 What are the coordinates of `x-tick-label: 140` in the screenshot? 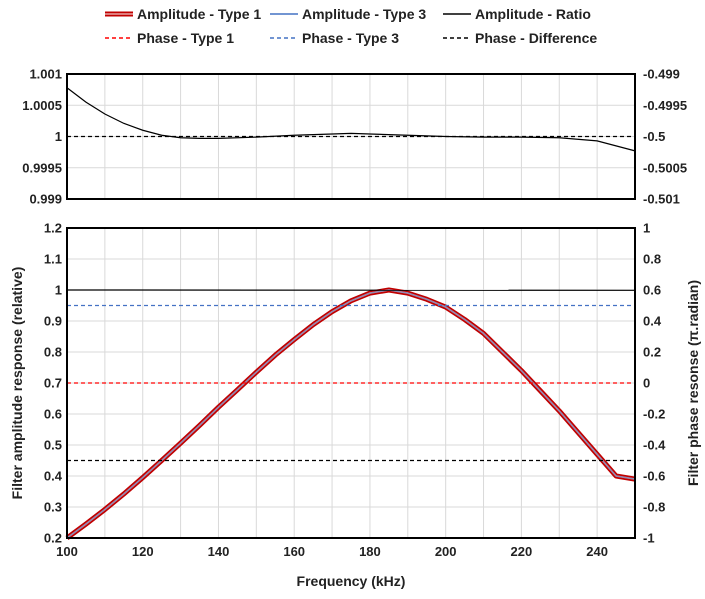 It's located at (219, 551).